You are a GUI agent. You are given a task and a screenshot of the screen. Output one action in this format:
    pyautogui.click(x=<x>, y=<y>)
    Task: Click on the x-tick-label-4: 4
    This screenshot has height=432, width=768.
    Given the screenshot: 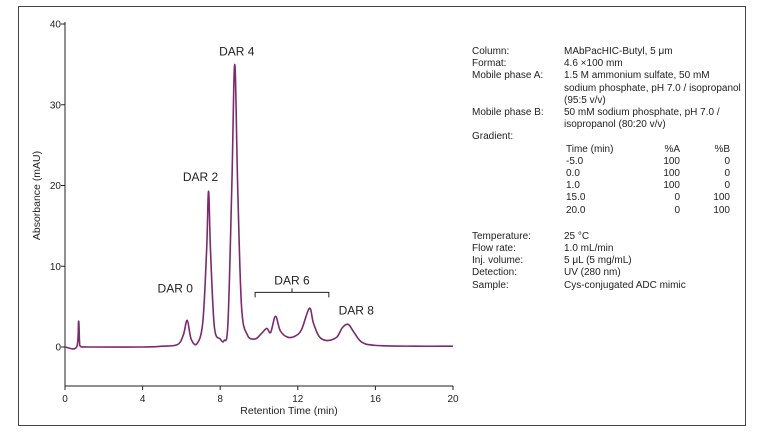 What is the action you would take?
    pyautogui.click(x=143, y=399)
    